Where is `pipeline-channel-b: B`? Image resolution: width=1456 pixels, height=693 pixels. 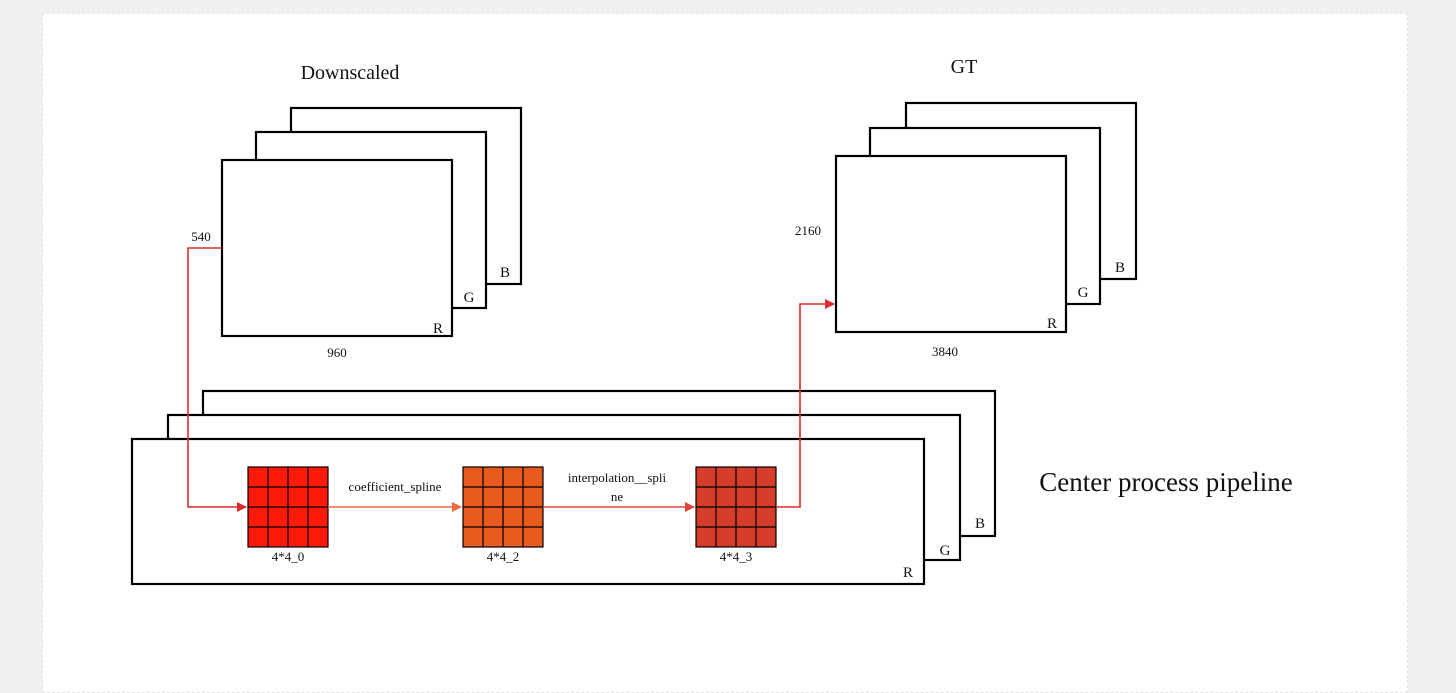
pipeline-channel-b: B is located at coordinates (980, 524).